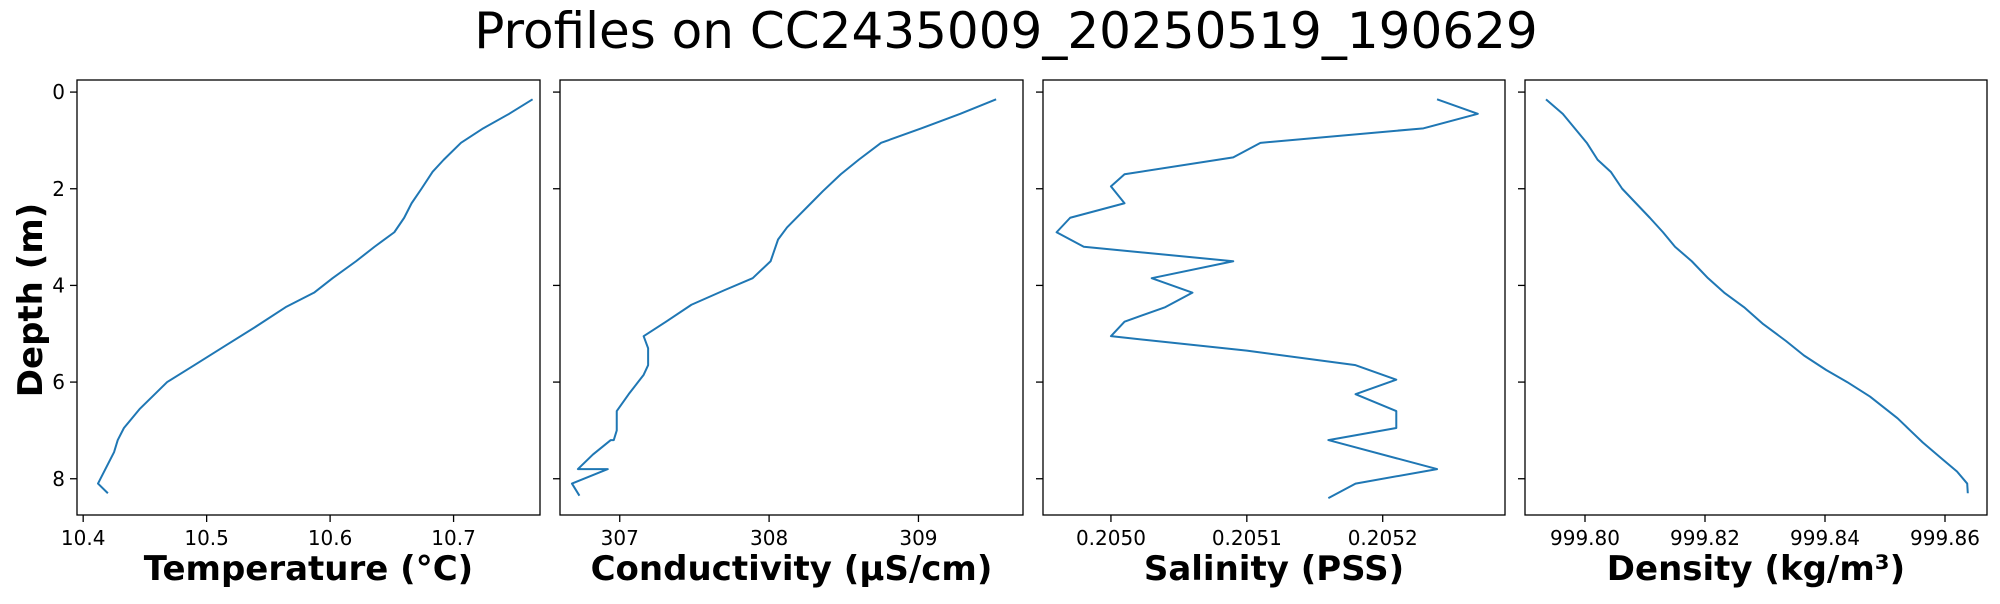 The image size is (2000, 604). Describe the element at coordinates (1274, 569) in the screenshot. I see `x-axis-label: Salinity (PSS)` at that location.